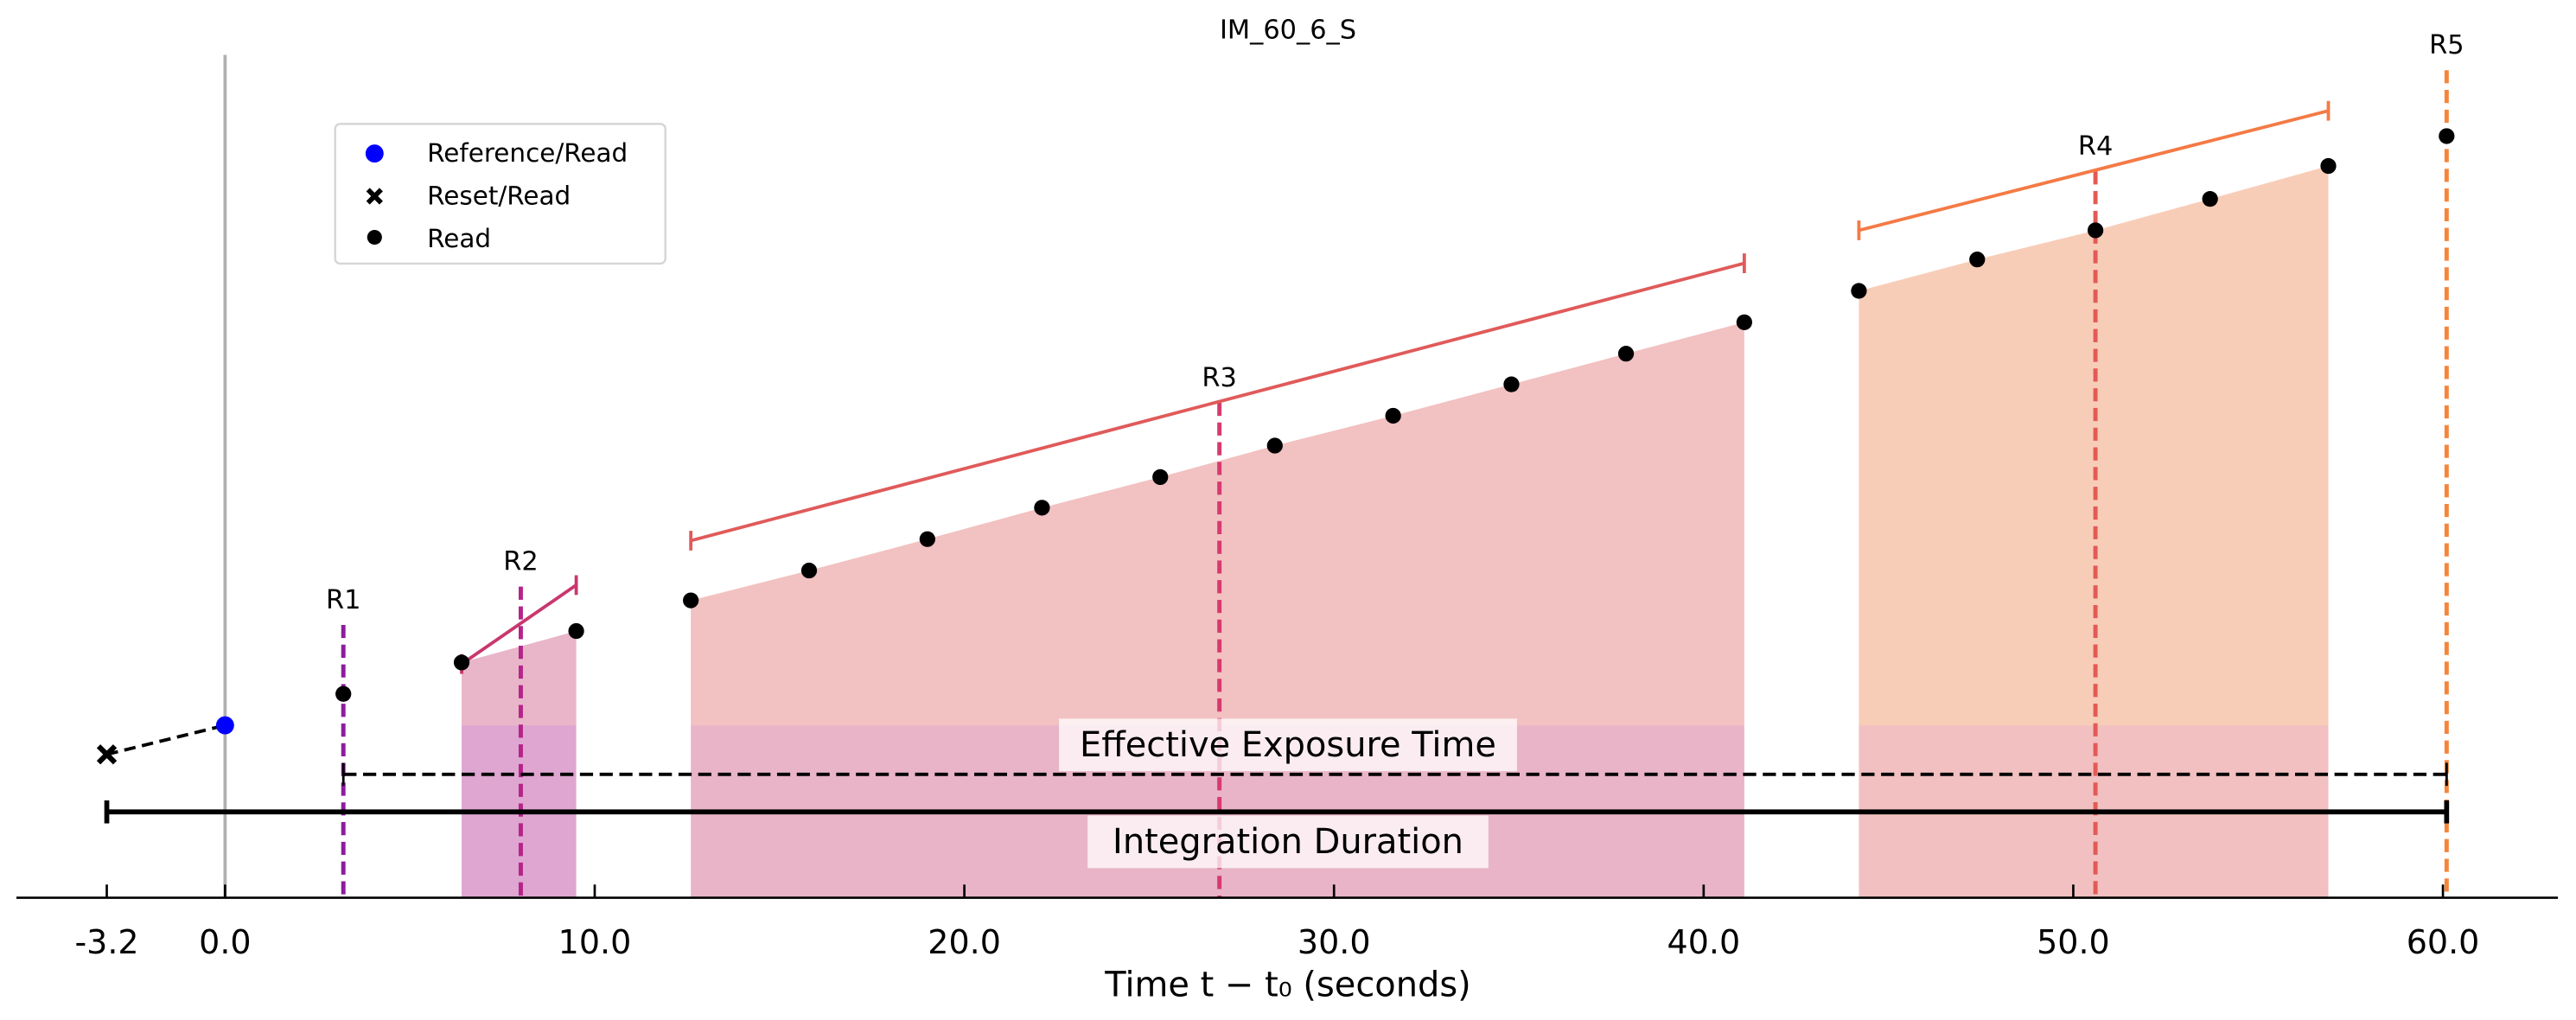 This screenshot has width=2576, height=1020. What do you see at coordinates (595, 942) in the screenshot?
I see `x-tick-label: 10.0` at bounding box center [595, 942].